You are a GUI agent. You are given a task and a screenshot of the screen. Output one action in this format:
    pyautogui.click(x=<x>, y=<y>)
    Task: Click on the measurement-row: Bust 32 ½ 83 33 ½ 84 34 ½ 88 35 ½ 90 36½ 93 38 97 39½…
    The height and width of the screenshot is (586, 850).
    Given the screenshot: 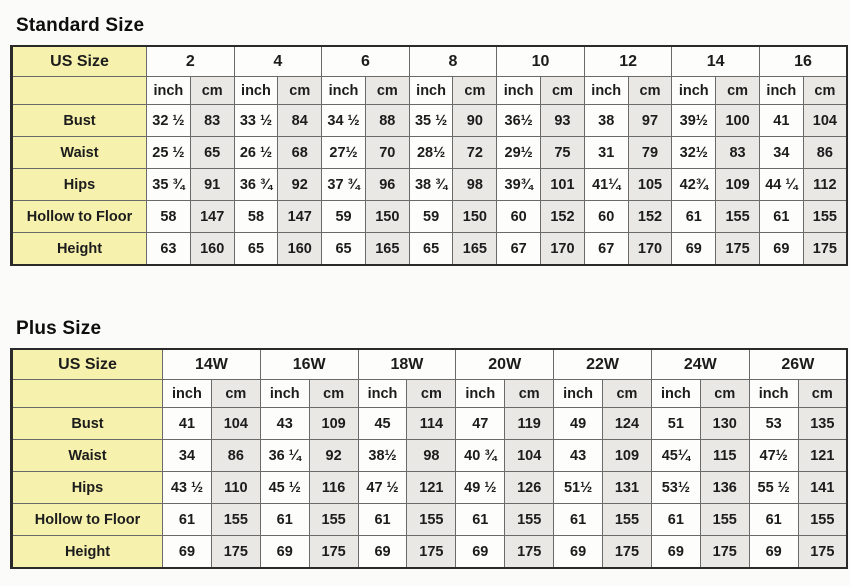 What is the action you would take?
    pyautogui.click(x=429, y=120)
    